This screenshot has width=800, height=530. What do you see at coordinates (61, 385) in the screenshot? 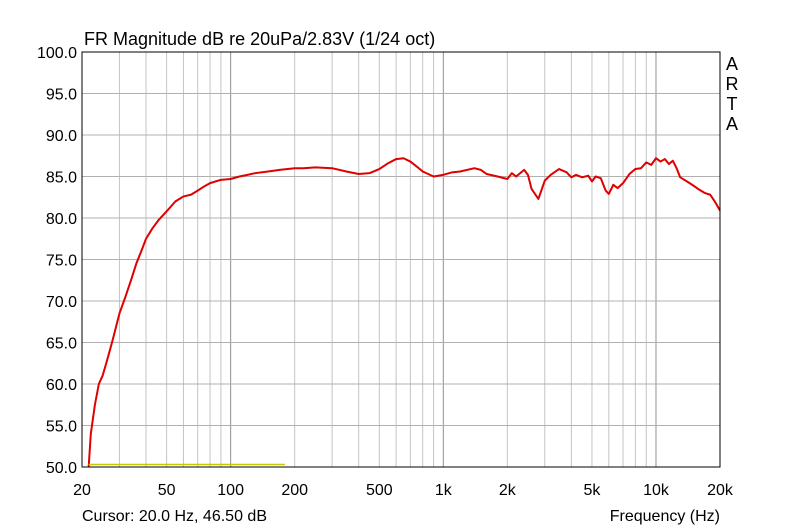
I see `y-tick-label: 60.0` at bounding box center [61, 385].